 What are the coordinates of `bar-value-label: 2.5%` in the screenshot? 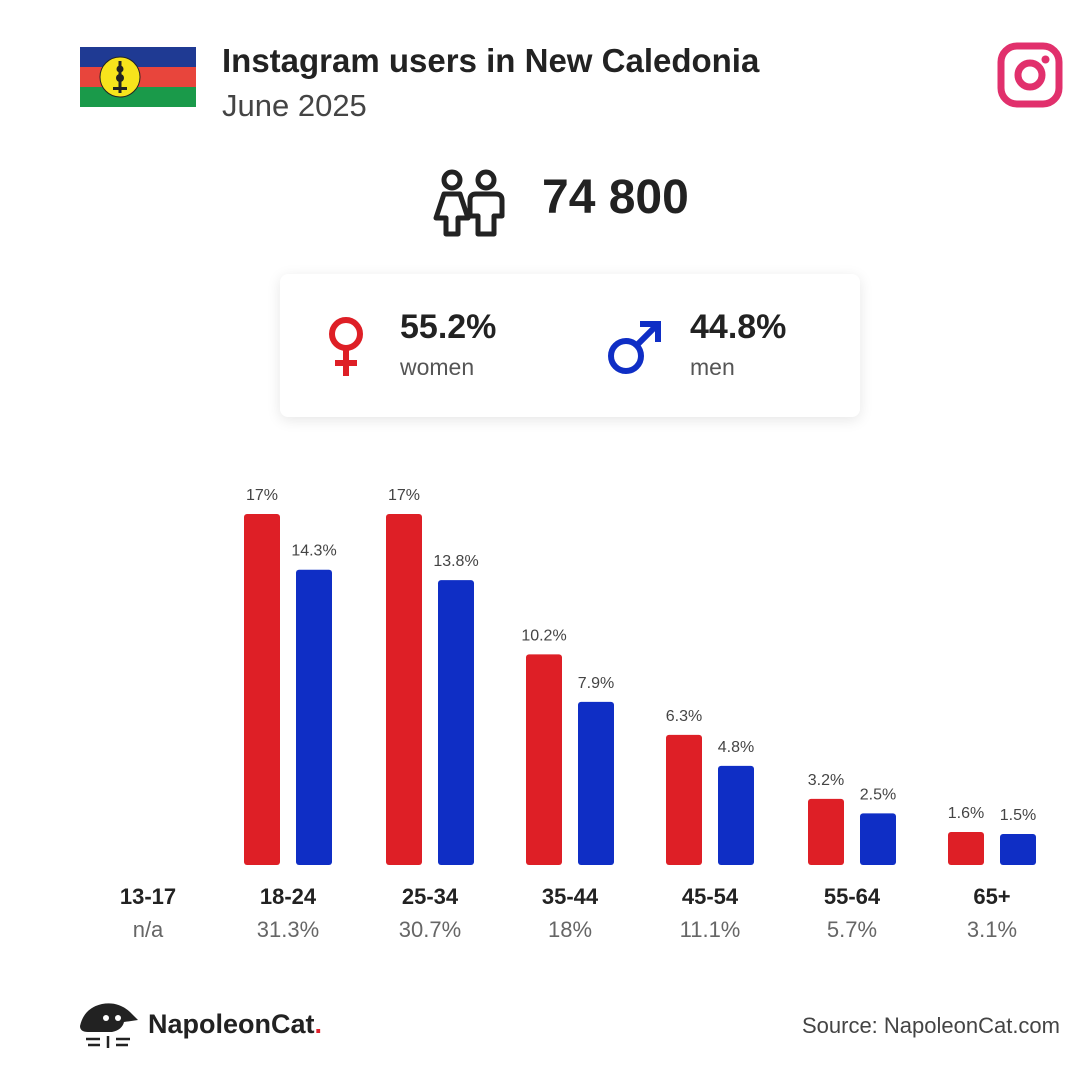 It's located at (878, 794).